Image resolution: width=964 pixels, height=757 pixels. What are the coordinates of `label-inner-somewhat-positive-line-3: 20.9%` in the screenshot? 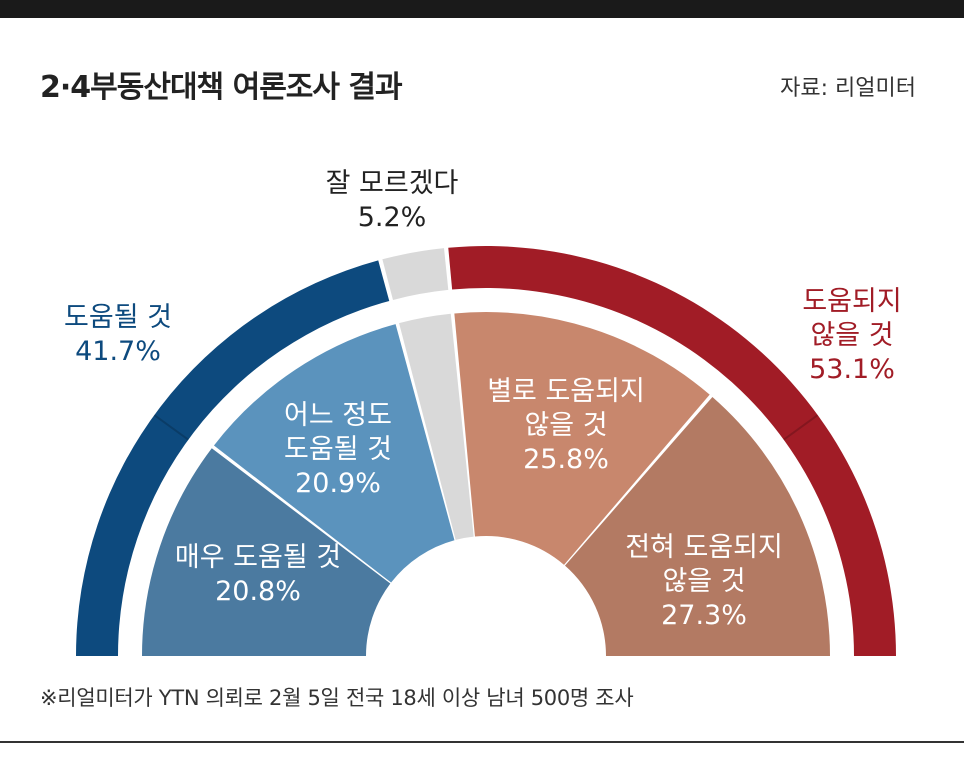 It's located at (338, 483).